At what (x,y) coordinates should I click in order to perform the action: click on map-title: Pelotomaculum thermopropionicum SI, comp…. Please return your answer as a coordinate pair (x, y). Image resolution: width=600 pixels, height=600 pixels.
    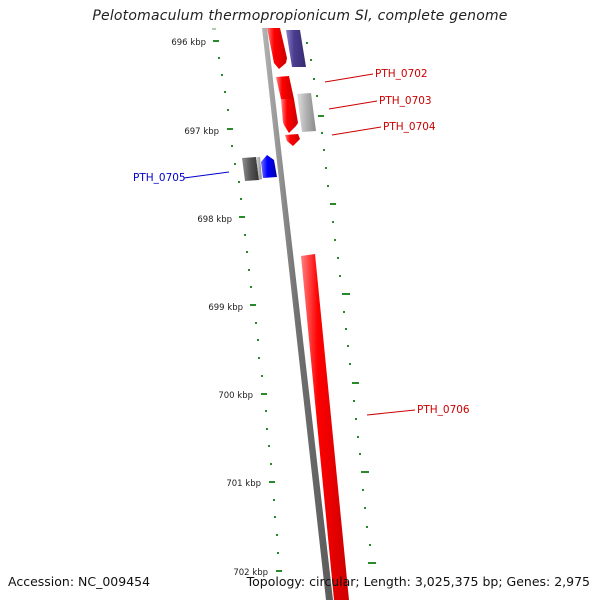
    Looking at the image, I should click on (300, 16).